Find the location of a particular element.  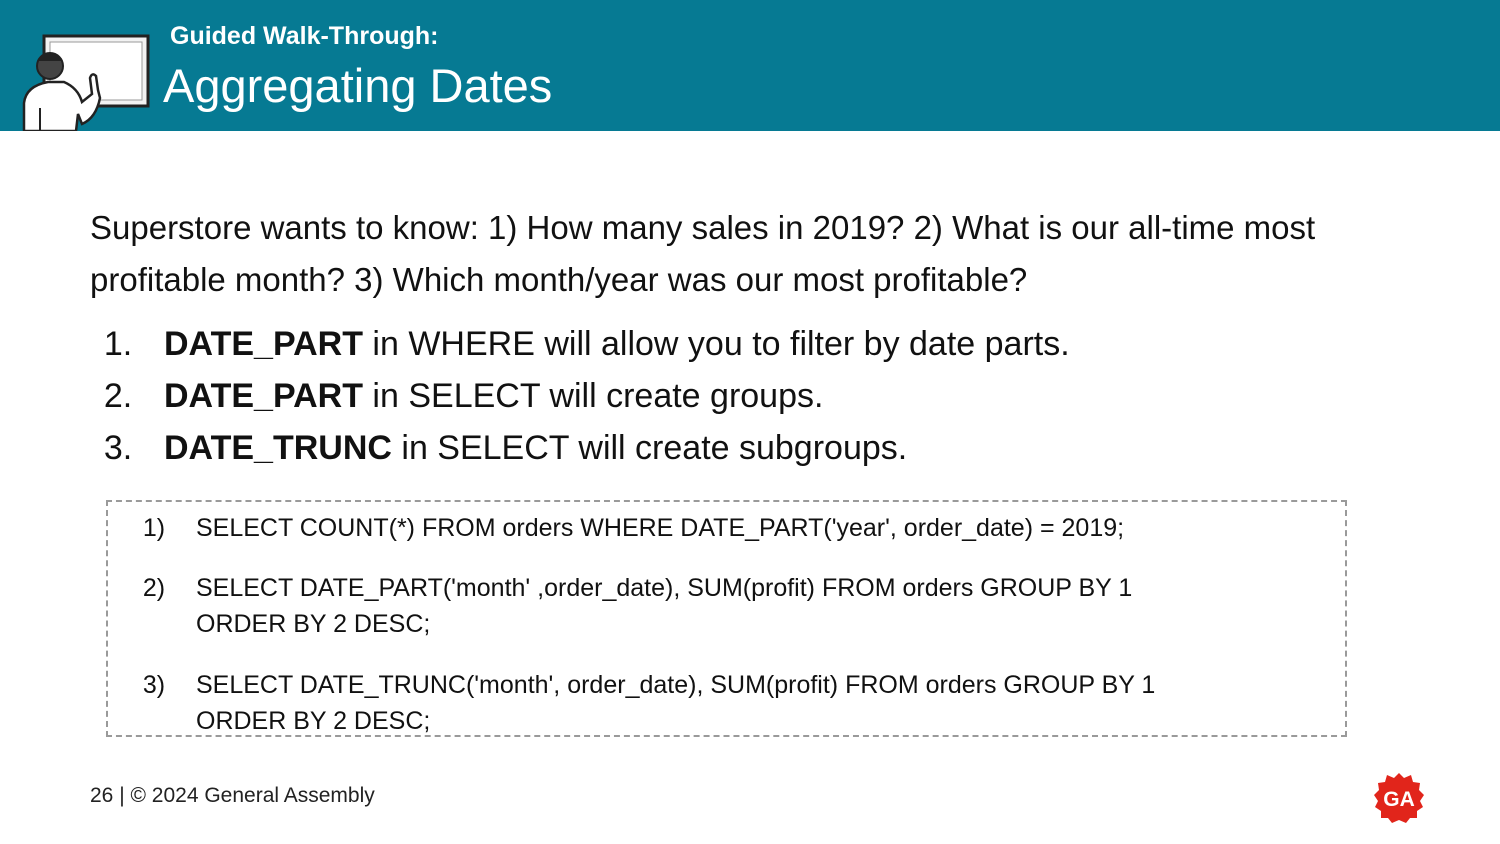

logo-text: GA is located at coordinates (1399, 799).